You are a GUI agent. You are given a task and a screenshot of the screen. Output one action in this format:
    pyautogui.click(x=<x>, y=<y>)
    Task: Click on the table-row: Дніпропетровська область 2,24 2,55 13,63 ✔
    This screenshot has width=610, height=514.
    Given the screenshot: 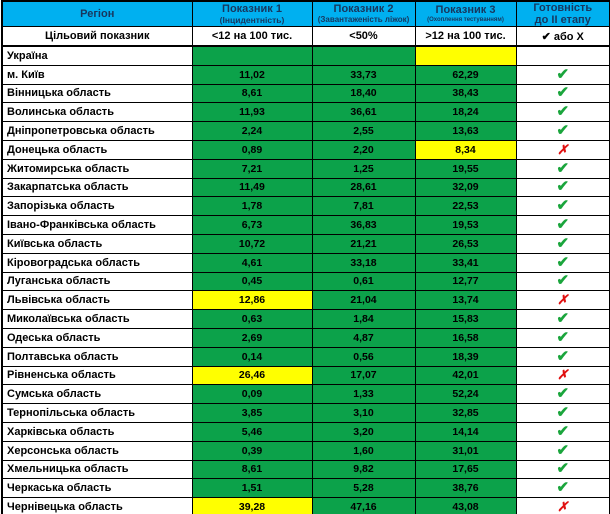 What is the action you would take?
    pyautogui.click(x=305, y=131)
    